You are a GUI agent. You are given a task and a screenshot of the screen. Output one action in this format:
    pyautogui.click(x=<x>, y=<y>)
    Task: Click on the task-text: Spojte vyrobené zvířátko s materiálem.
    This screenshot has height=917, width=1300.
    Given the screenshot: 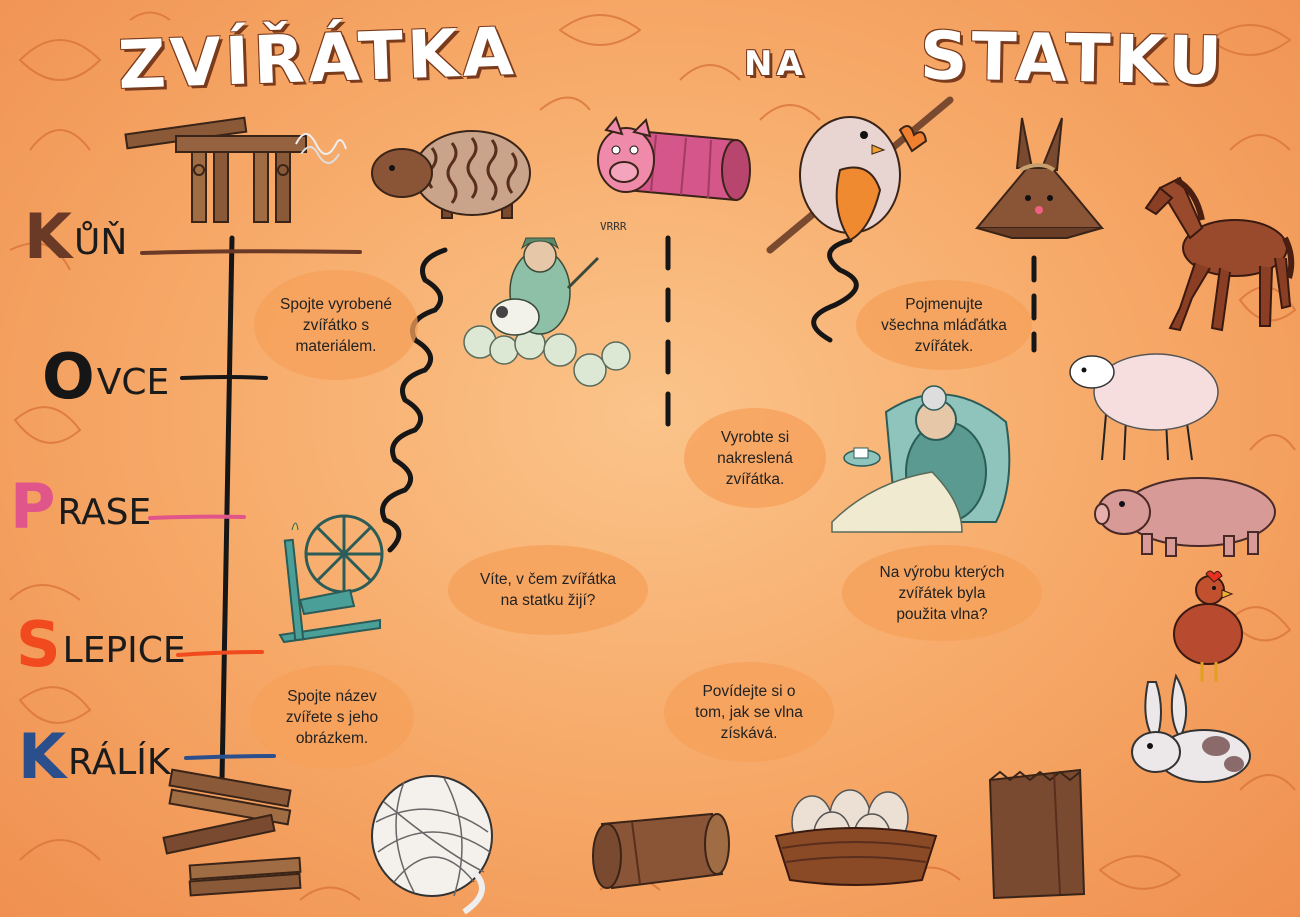 What is the action you would take?
    pyautogui.click(x=336, y=325)
    